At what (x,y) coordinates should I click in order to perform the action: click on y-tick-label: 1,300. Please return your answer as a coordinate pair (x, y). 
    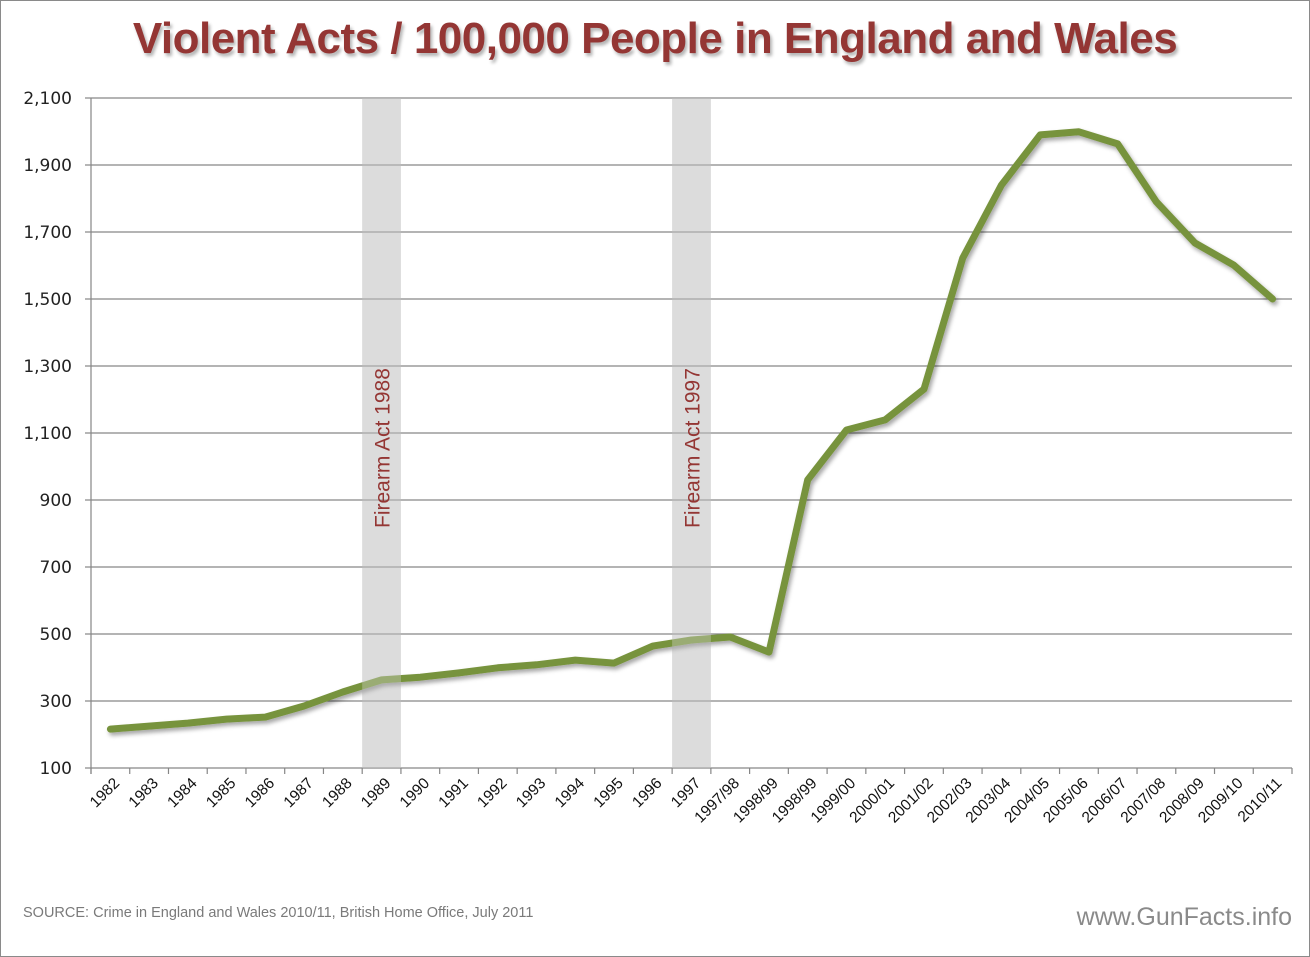
    Looking at the image, I should click on (47, 367).